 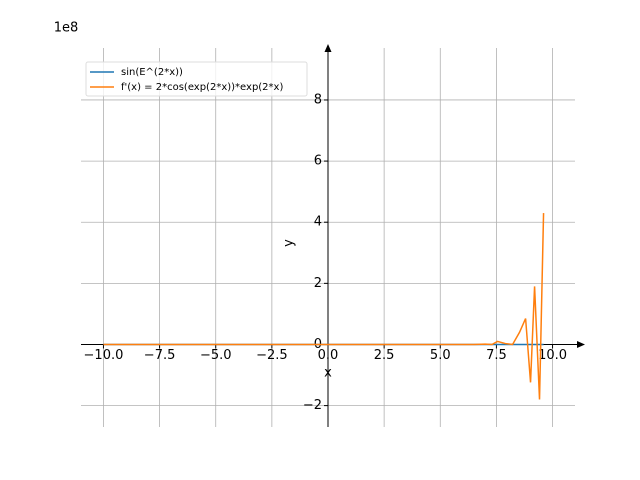 What do you see at coordinates (289, 243) in the screenshot?
I see `y-axis-label: y` at bounding box center [289, 243].